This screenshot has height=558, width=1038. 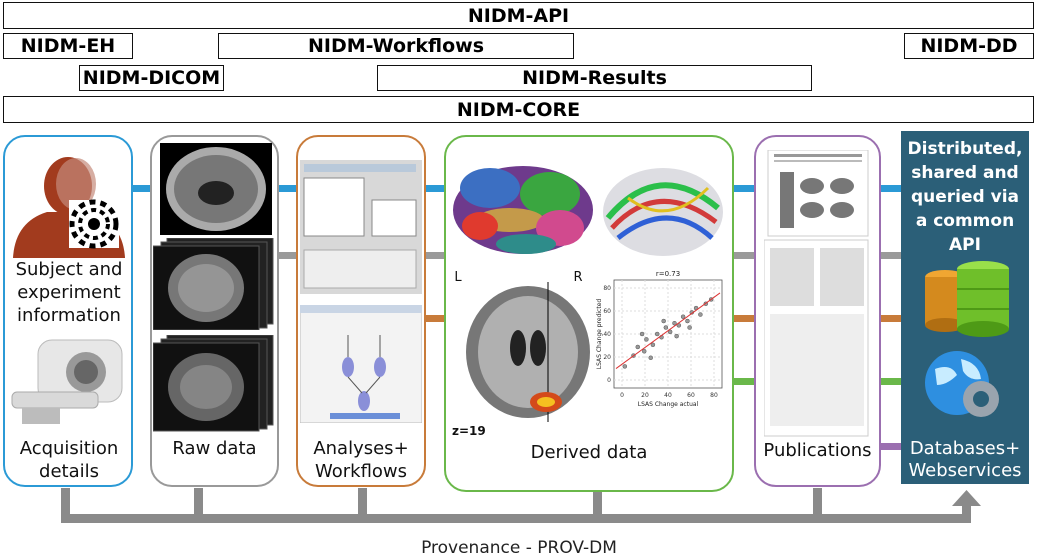 I want to click on slice-label: z=19, so click(x=469, y=431).